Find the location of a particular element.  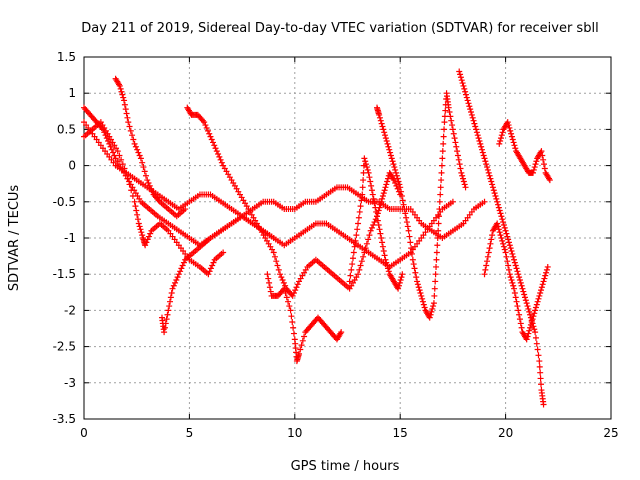

x-tick-label: 25 is located at coordinates (610, 433).